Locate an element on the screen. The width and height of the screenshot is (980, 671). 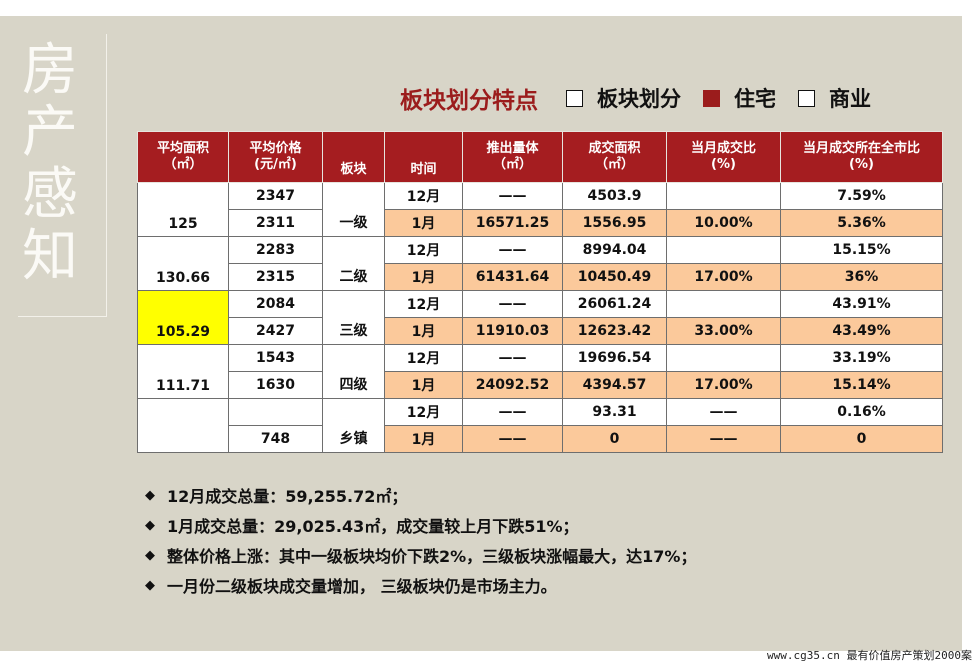
cell-price: 2084 is located at coordinates (275, 304).